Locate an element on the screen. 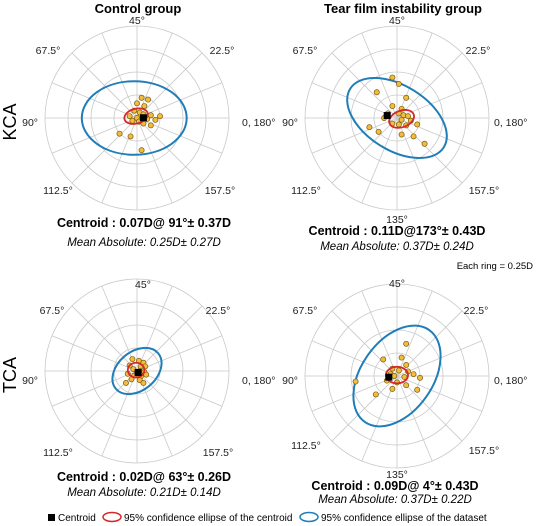 This screenshot has height=526, width=537. legend-centroid-ellipse-label: 95% confidence ellipse of the centroid is located at coordinates (208, 518).